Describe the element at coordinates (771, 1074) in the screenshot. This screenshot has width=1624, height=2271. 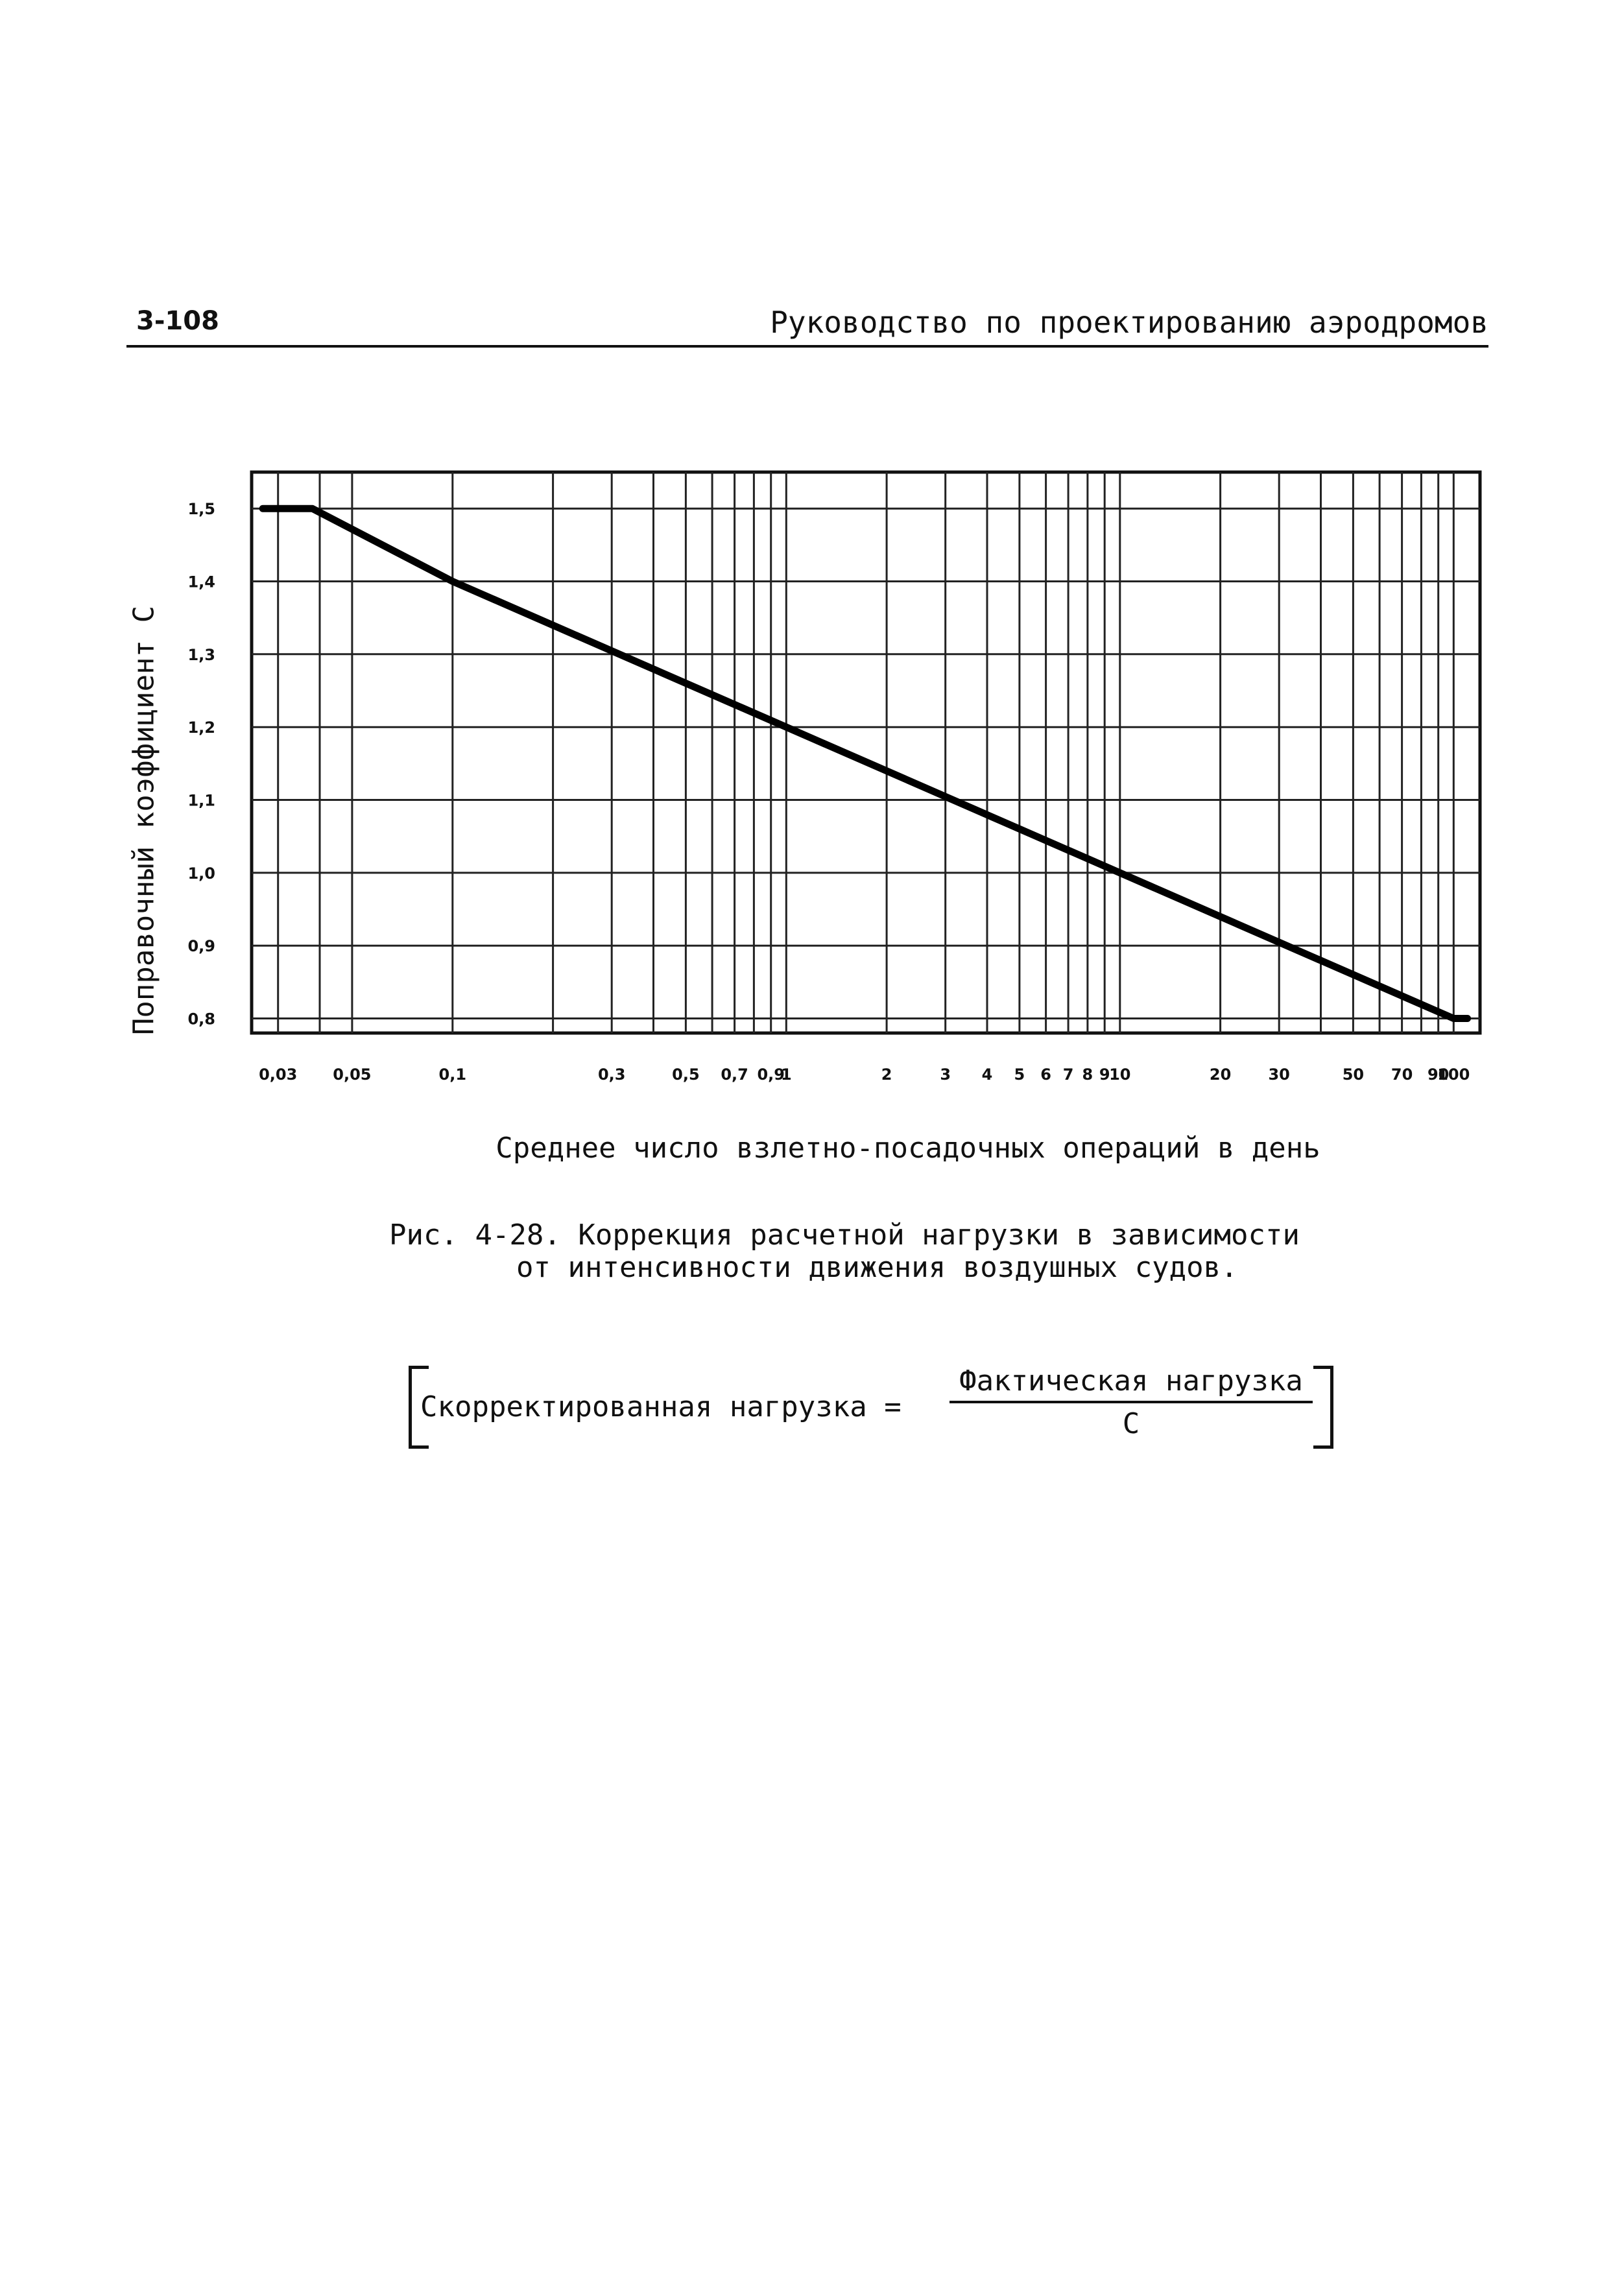
I see `x-tick-label: 0,9` at that location.